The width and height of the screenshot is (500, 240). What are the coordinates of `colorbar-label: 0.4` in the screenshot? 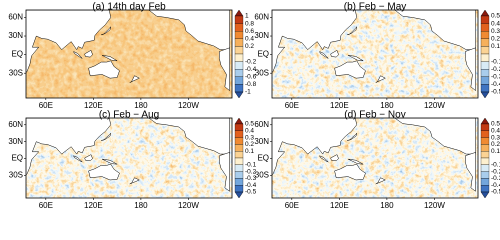 It's located at (249, 39).